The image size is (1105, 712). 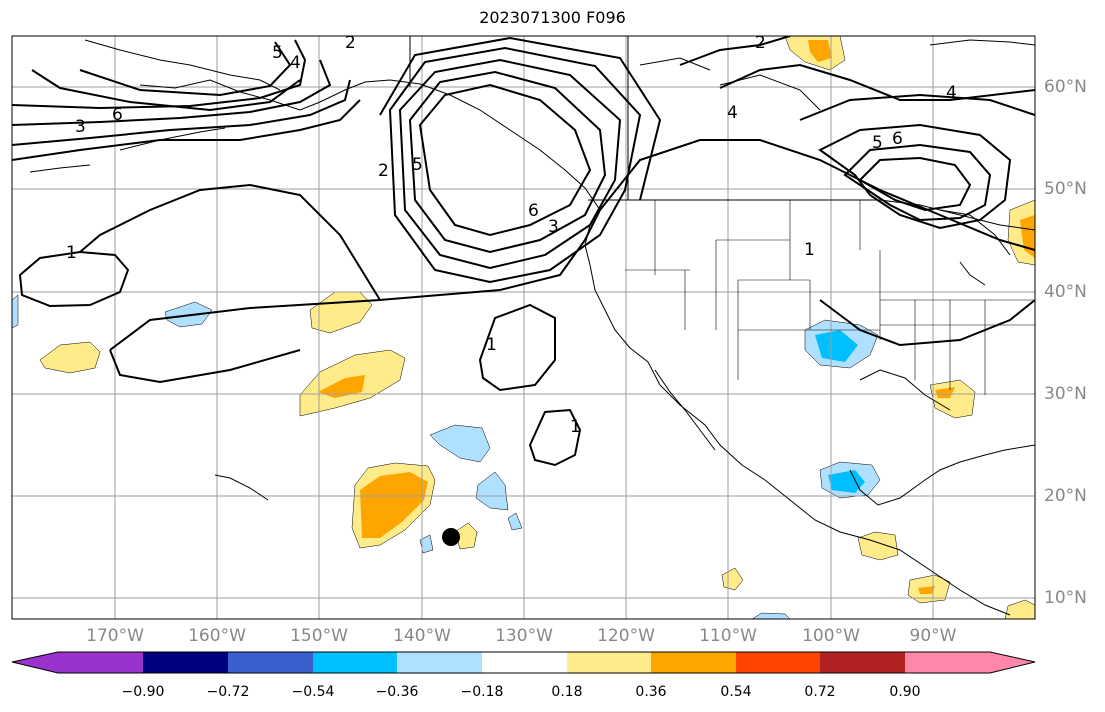 What do you see at coordinates (1065, 496) in the screenshot?
I see `lat-label: 20°N` at bounding box center [1065, 496].